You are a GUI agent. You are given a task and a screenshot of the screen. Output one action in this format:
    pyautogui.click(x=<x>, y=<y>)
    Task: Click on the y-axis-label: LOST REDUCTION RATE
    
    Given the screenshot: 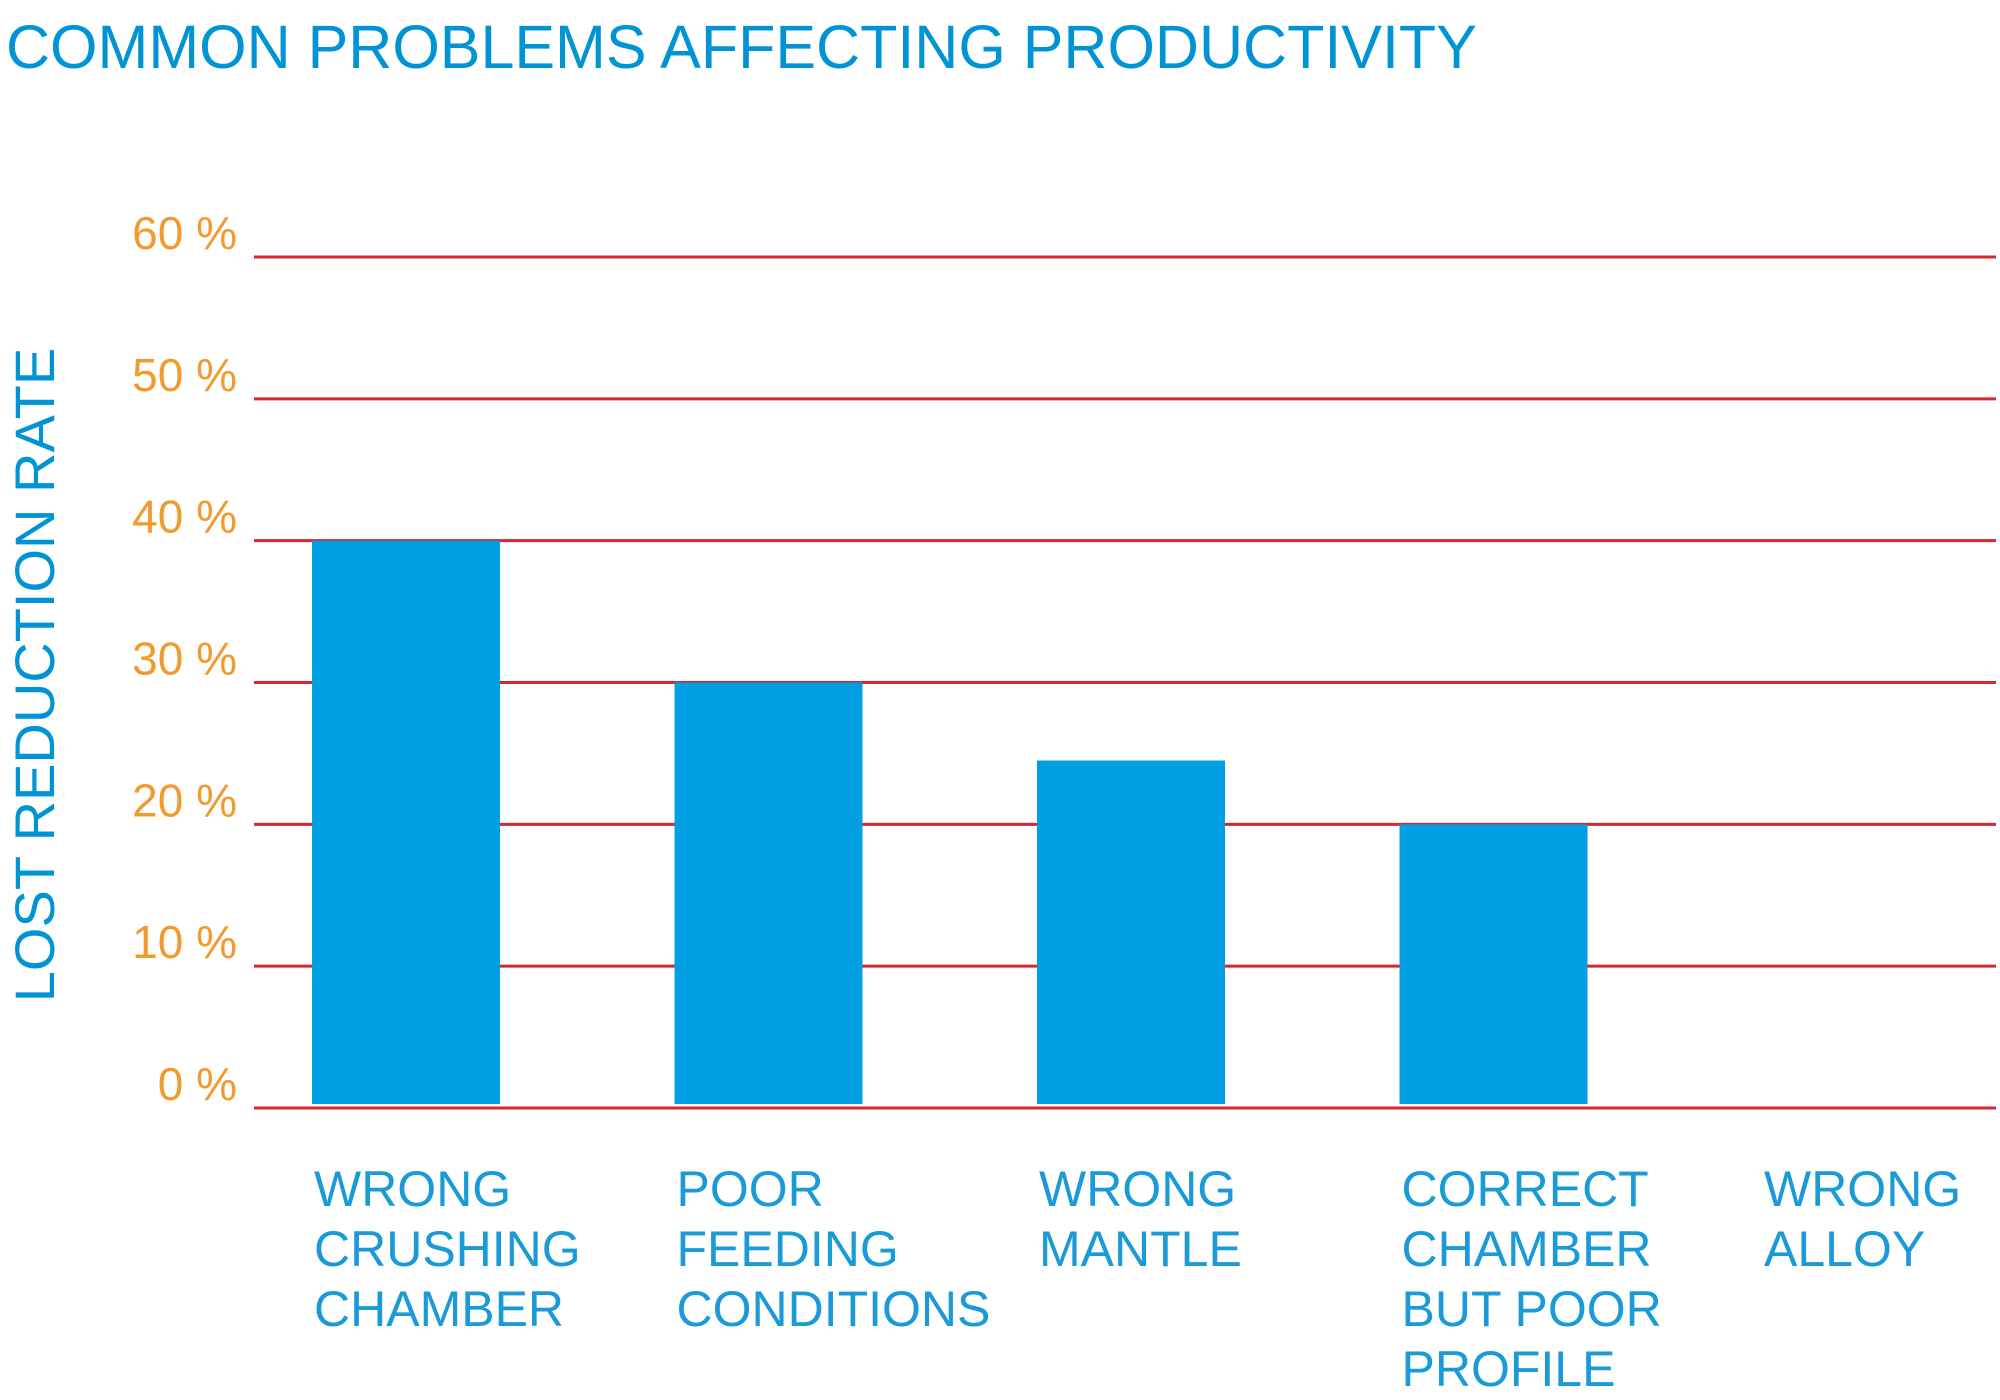 What is the action you would take?
    pyautogui.click(x=34, y=675)
    